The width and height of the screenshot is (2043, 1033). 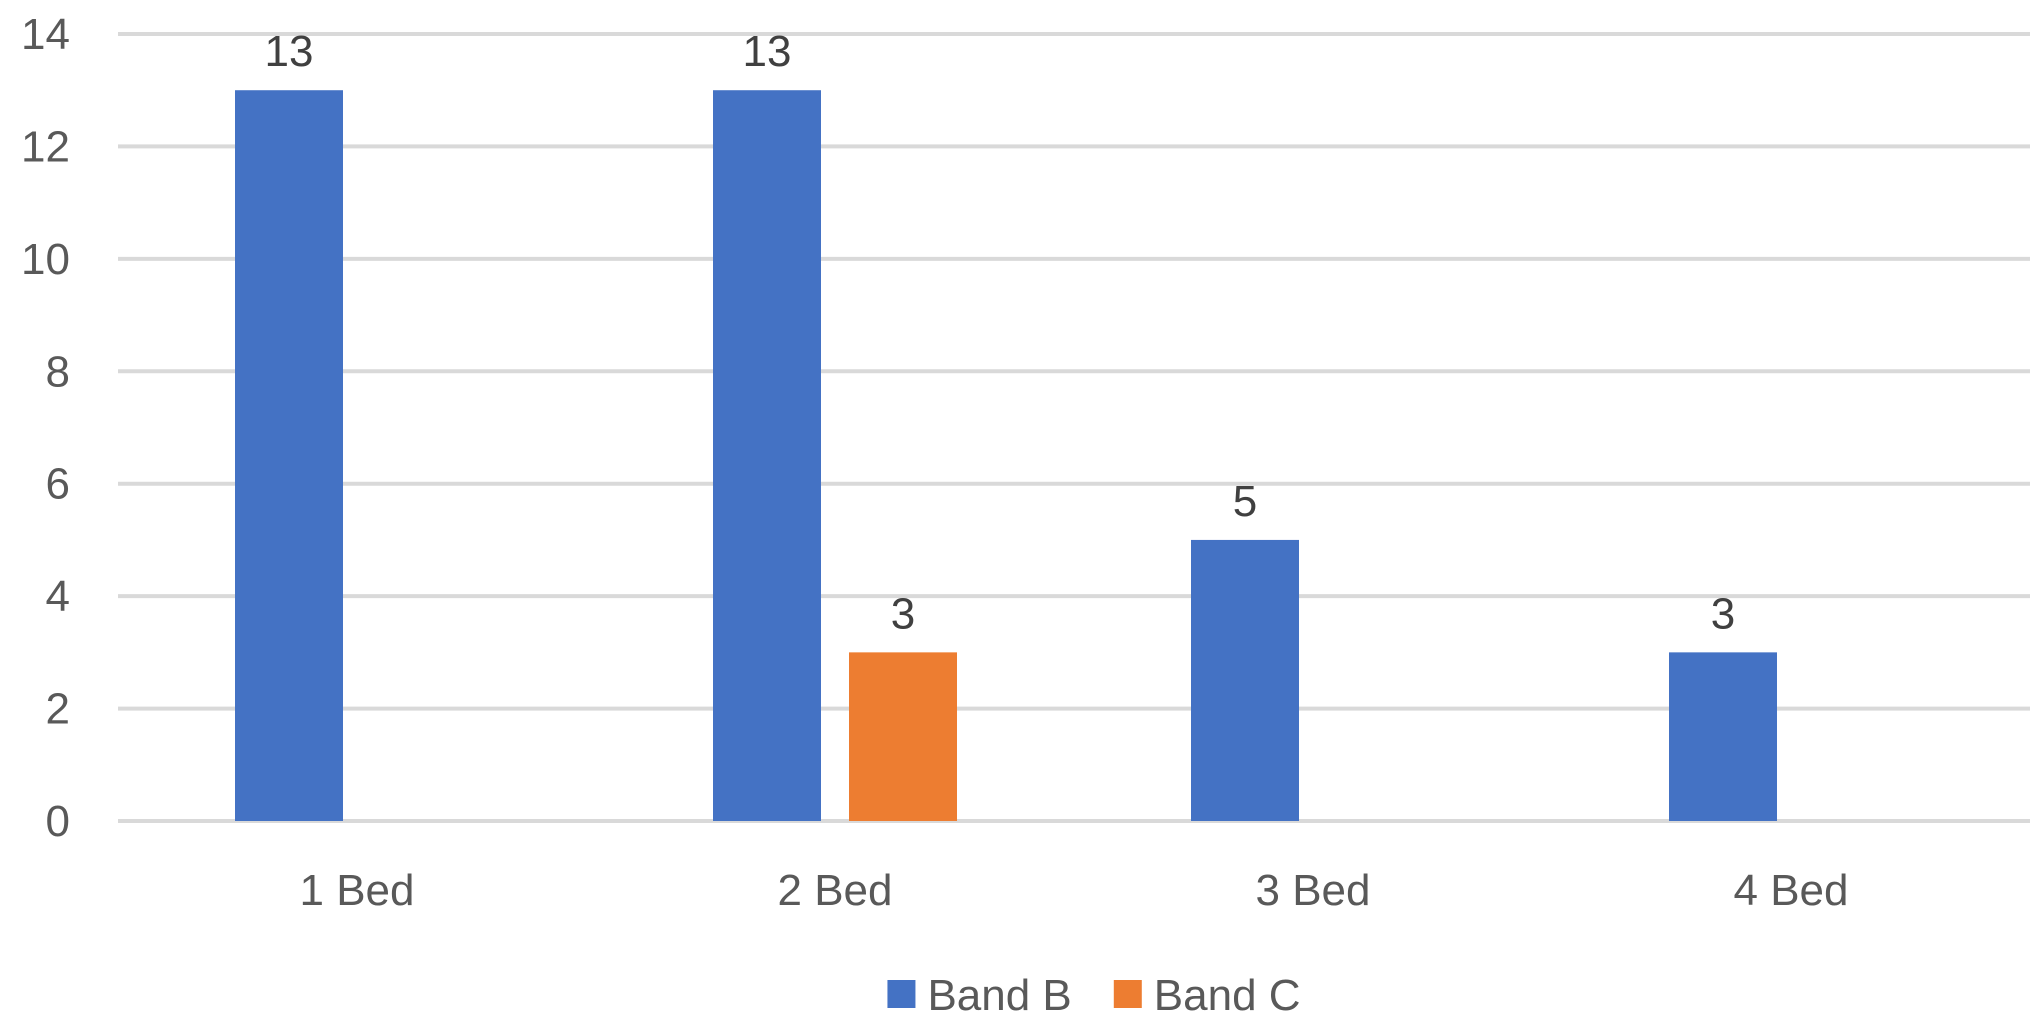 What do you see at coordinates (1094, 995) in the screenshot?
I see `legend: Band B Band C` at bounding box center [1094, 995].